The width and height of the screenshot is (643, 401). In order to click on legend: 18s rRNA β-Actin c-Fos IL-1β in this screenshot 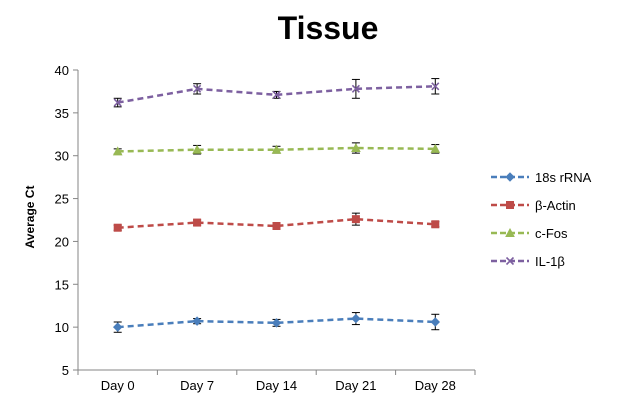, I will do `click(541, 219)`.